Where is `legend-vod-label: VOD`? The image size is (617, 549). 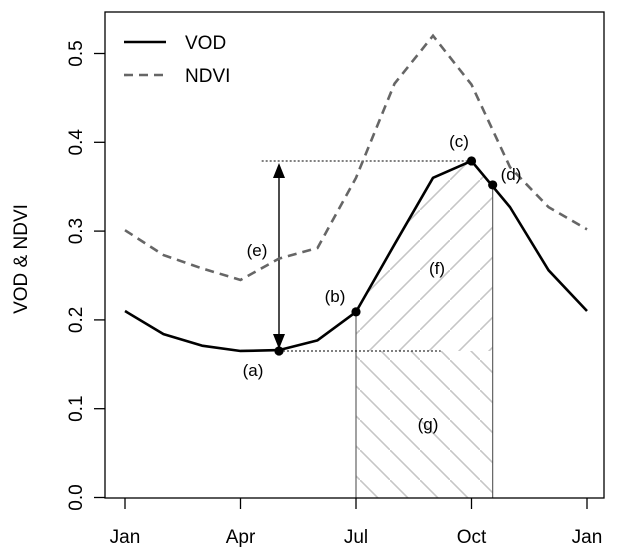 legend-vod-label: VOD is located at coordinates (205, 43).